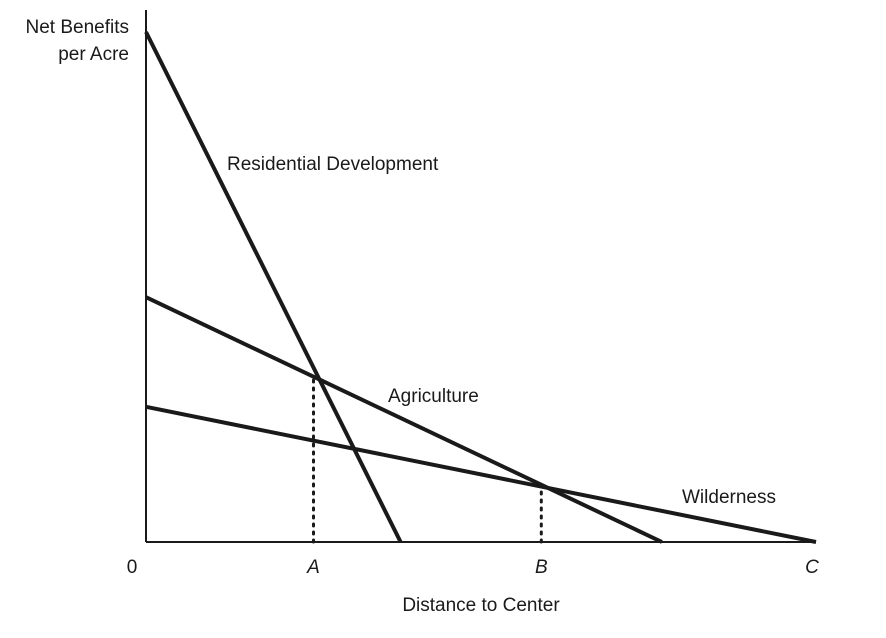  Describe the element at coordinates (812, 567) in the screenshot. I see `x-tick-label-c: C` at that location.